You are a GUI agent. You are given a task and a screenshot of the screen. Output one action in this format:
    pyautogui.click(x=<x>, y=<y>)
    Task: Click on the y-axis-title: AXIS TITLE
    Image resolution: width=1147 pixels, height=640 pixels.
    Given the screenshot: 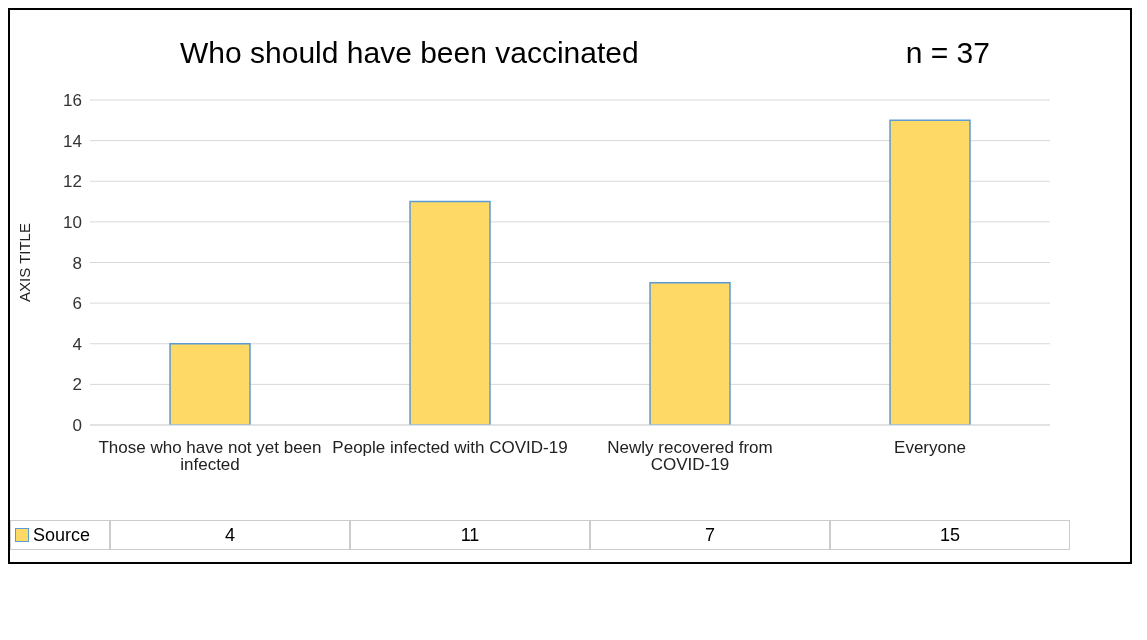 What is the action you would take?
    pyautogui.click(x=25, y=262)
    